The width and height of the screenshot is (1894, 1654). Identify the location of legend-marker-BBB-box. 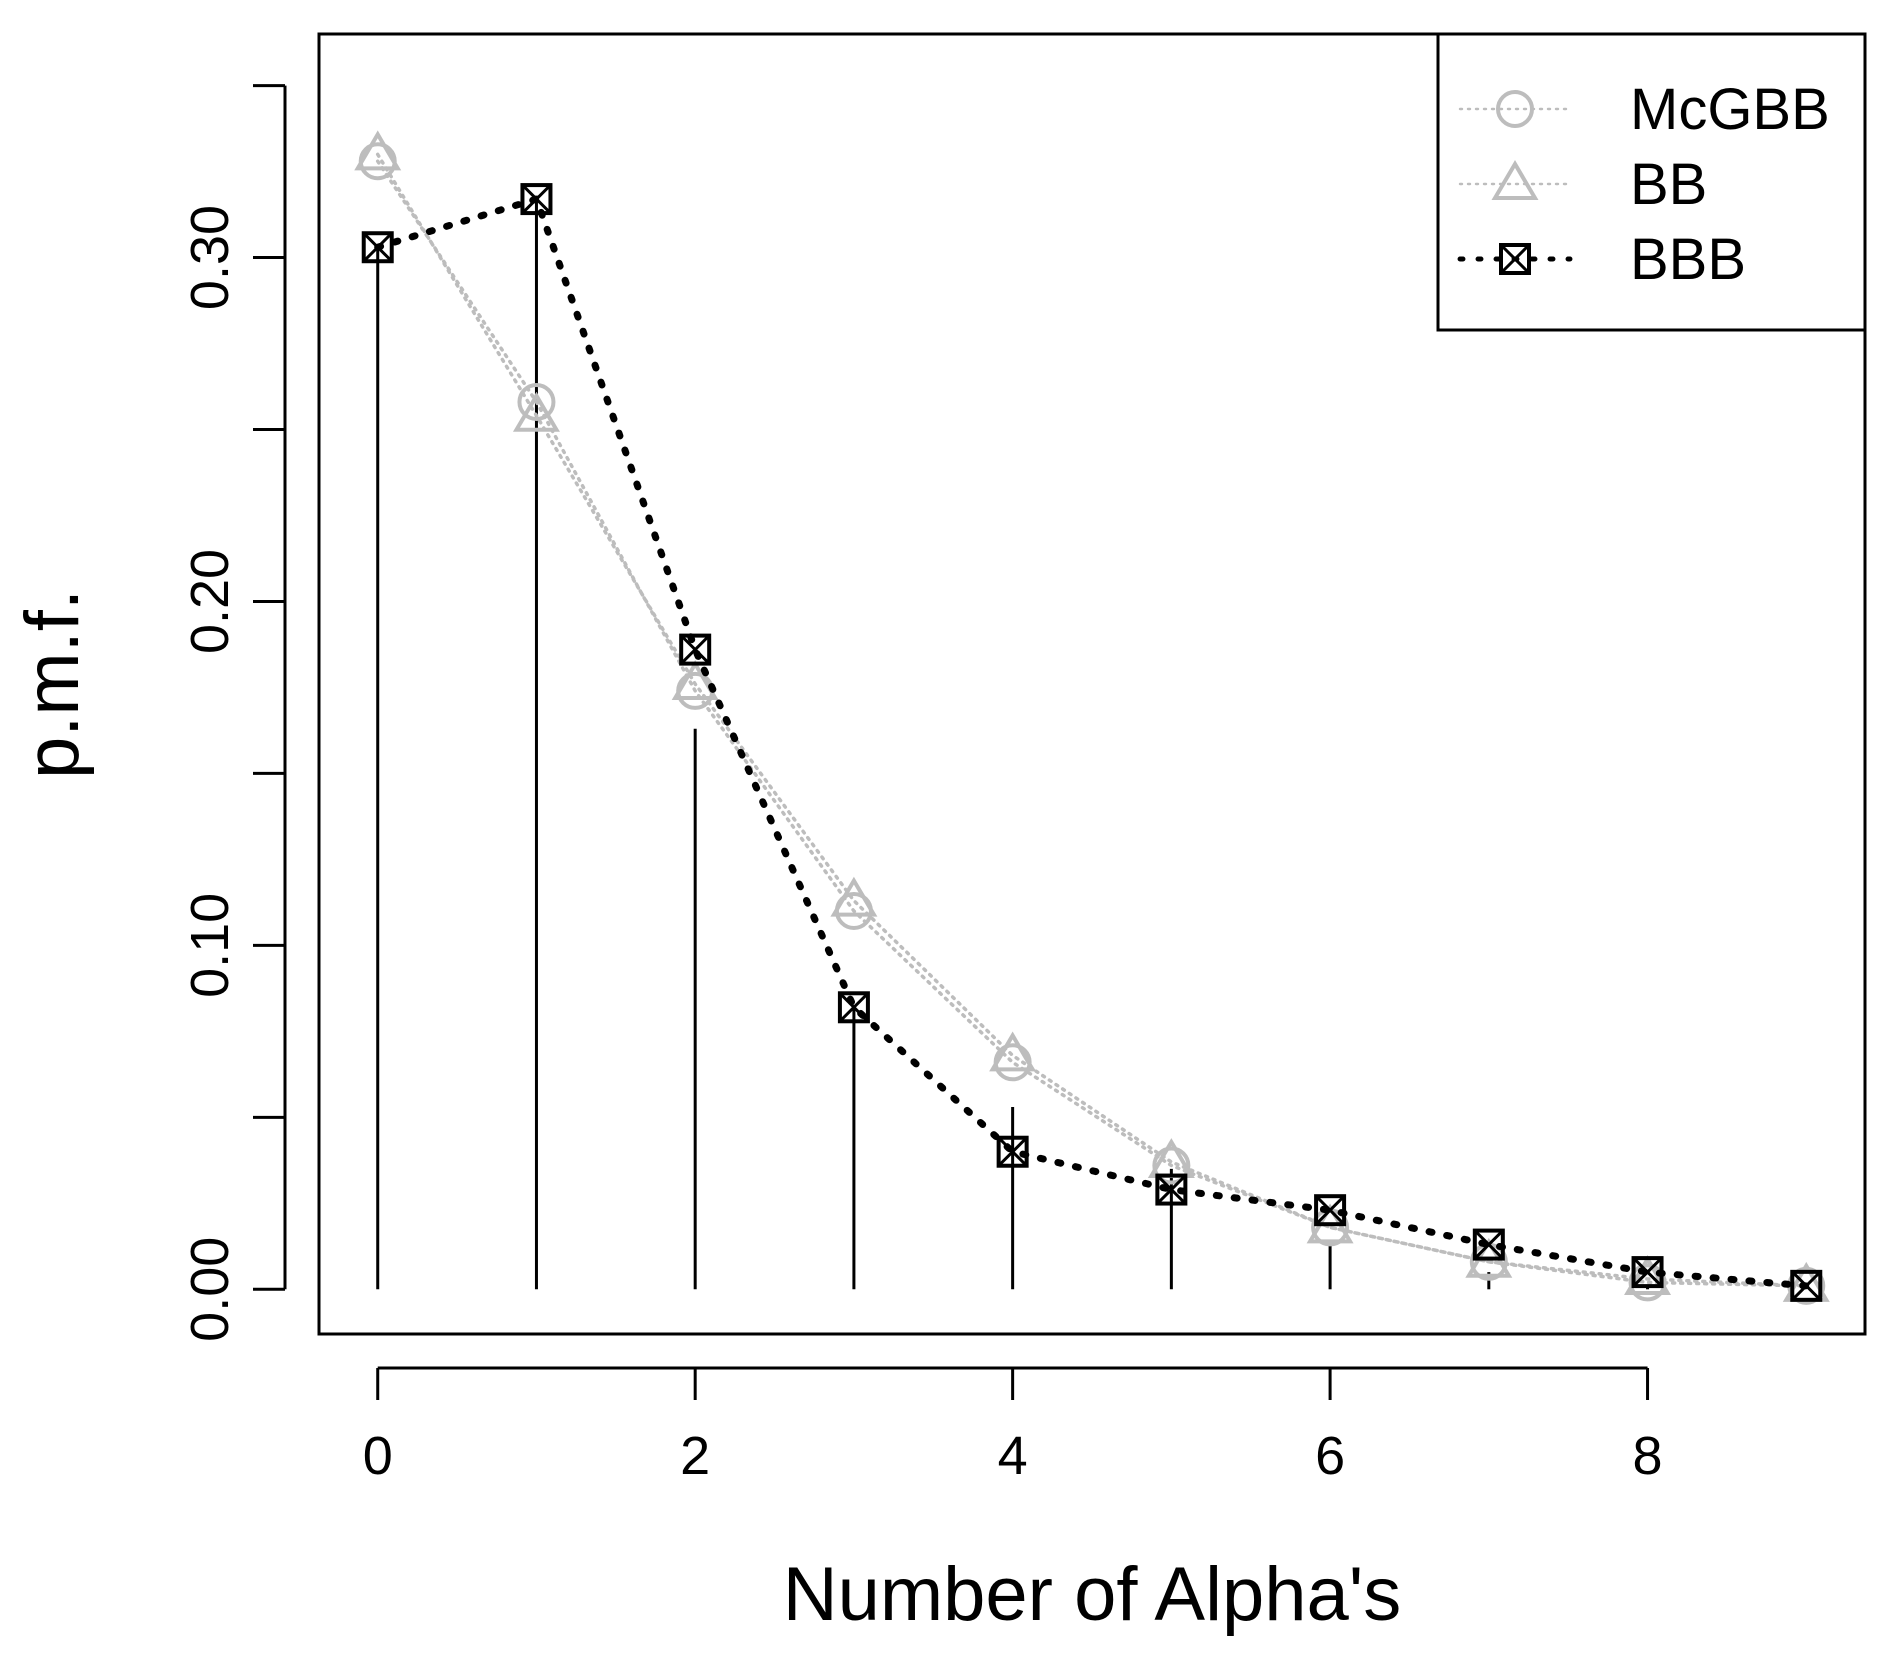
(1515, 259).